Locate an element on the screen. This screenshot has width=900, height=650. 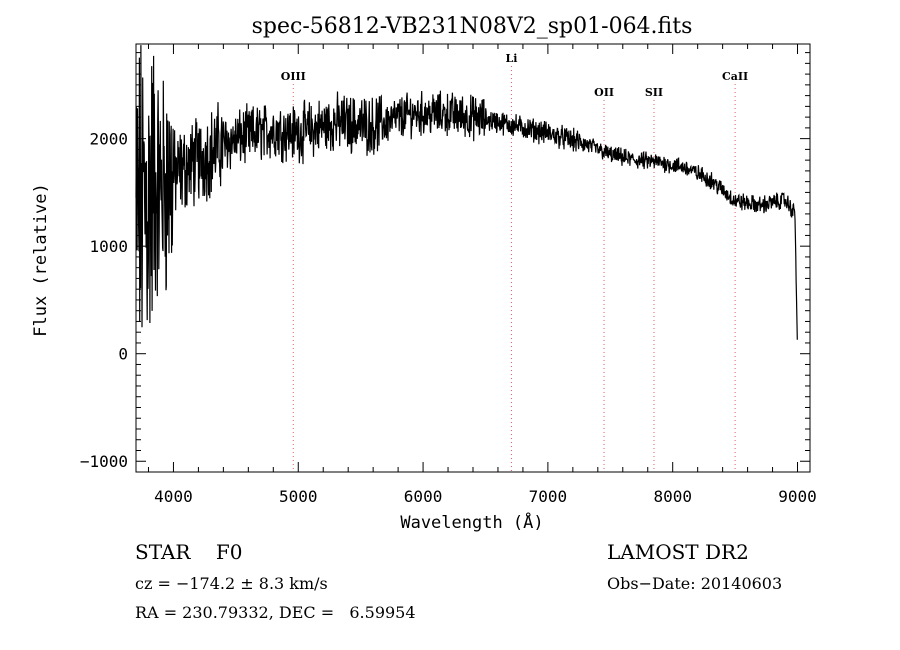
x-tick-label: 7000 is located at coordinates (548, 496).